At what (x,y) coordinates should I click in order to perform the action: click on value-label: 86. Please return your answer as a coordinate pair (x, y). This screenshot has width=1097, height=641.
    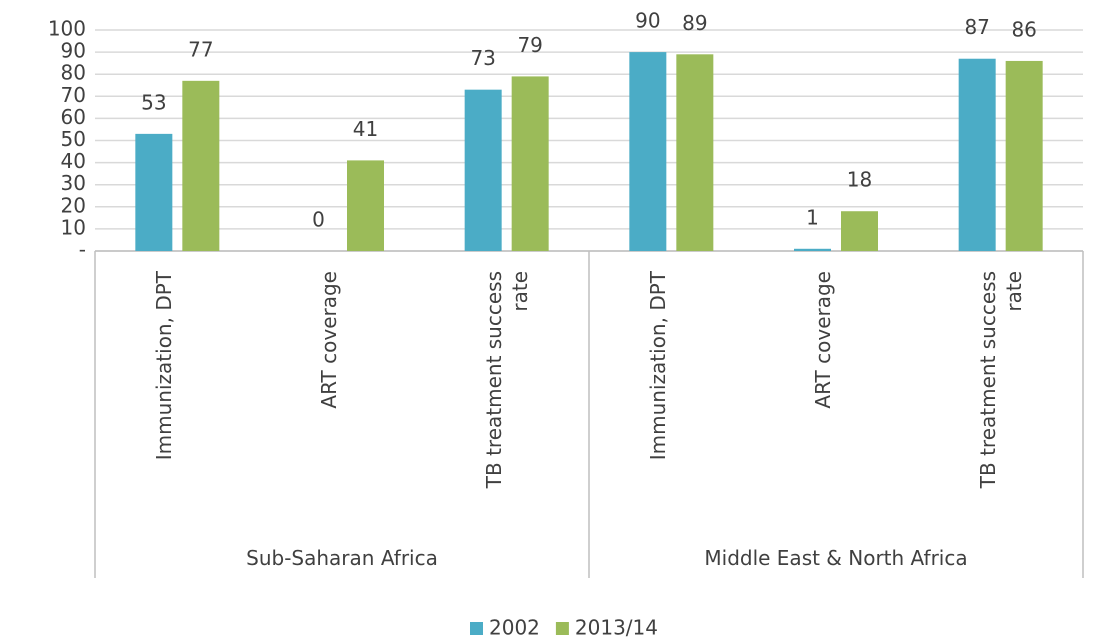
    Looking at the image, I should click on (1023, 29).